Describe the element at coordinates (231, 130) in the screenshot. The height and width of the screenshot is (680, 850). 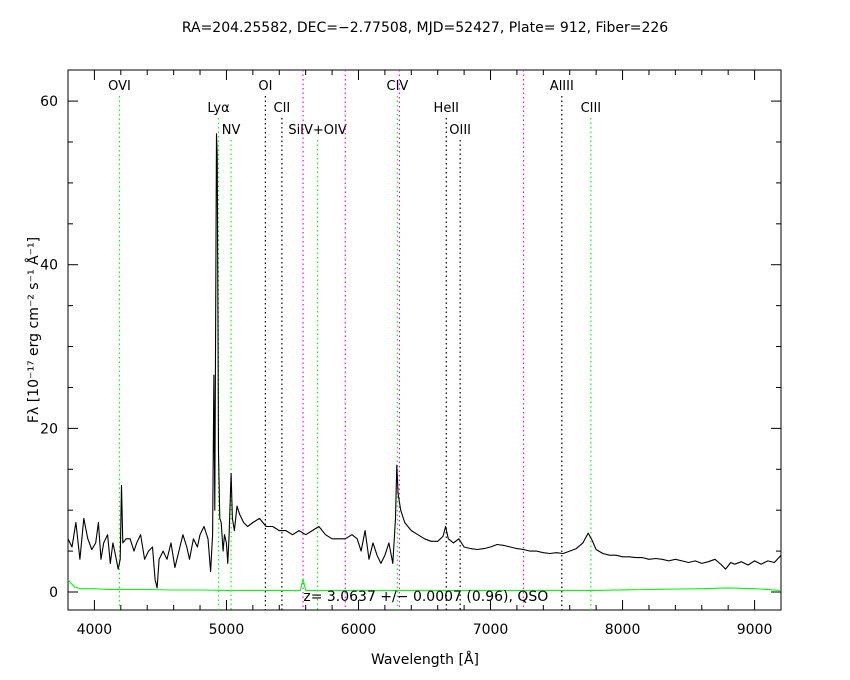
I see `emission-line-label: NV` at that location.